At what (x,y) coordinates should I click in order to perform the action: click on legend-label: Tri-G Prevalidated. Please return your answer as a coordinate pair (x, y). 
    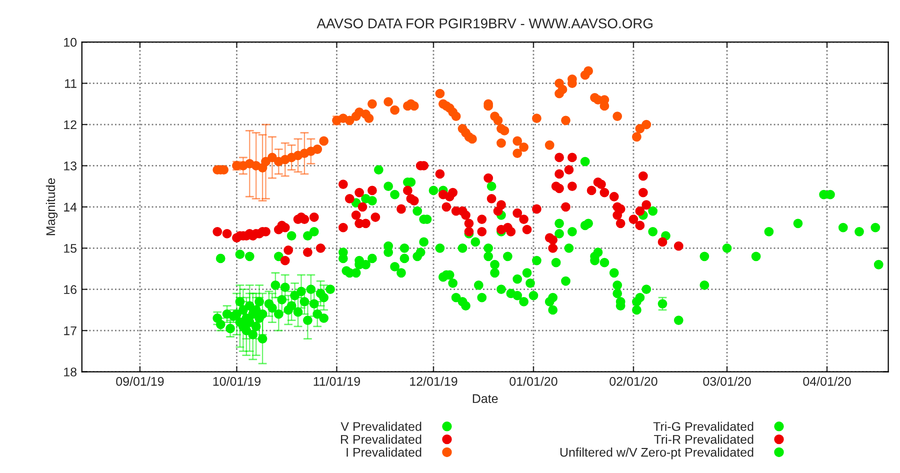
    Looking at the image, I should click on (703, 426).